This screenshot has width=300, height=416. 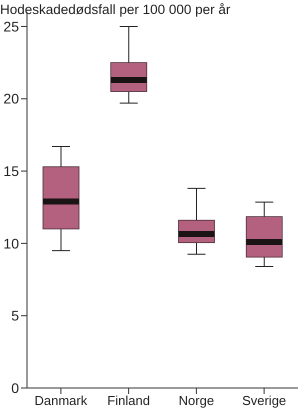 I want to click on chart-title: Hodeskadedødsfall per 100 000 per år, so click(x=115, y=9).